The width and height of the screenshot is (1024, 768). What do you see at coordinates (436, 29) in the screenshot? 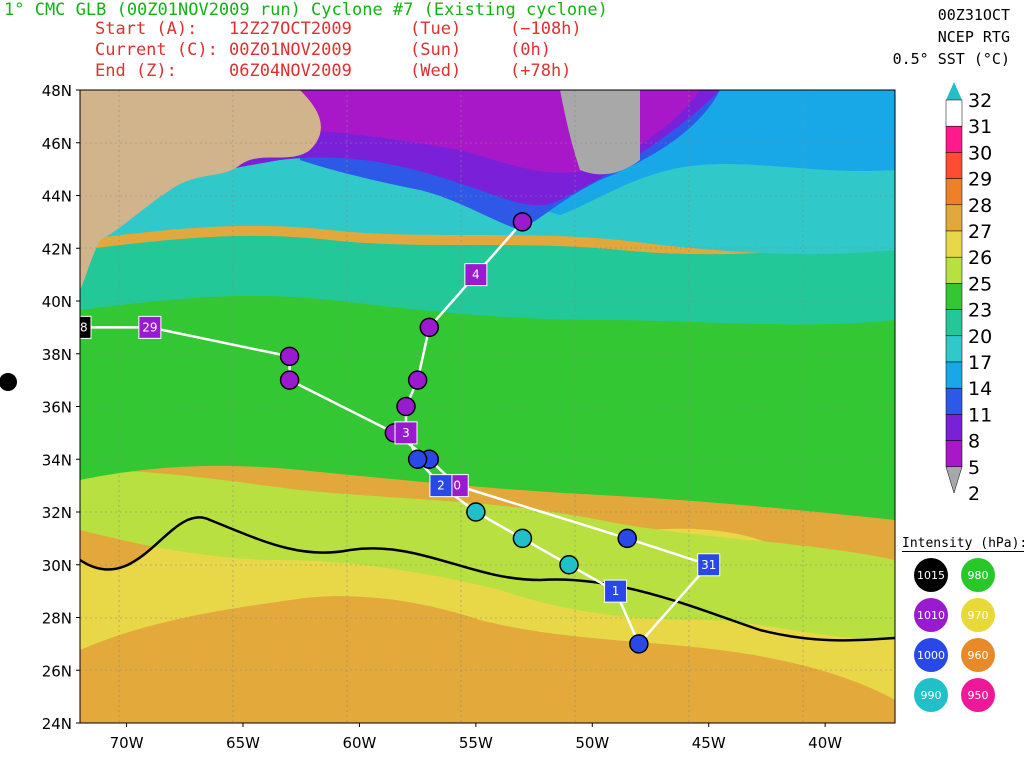
I see `start-day: (Tue)` at bounding box center [436, 29].